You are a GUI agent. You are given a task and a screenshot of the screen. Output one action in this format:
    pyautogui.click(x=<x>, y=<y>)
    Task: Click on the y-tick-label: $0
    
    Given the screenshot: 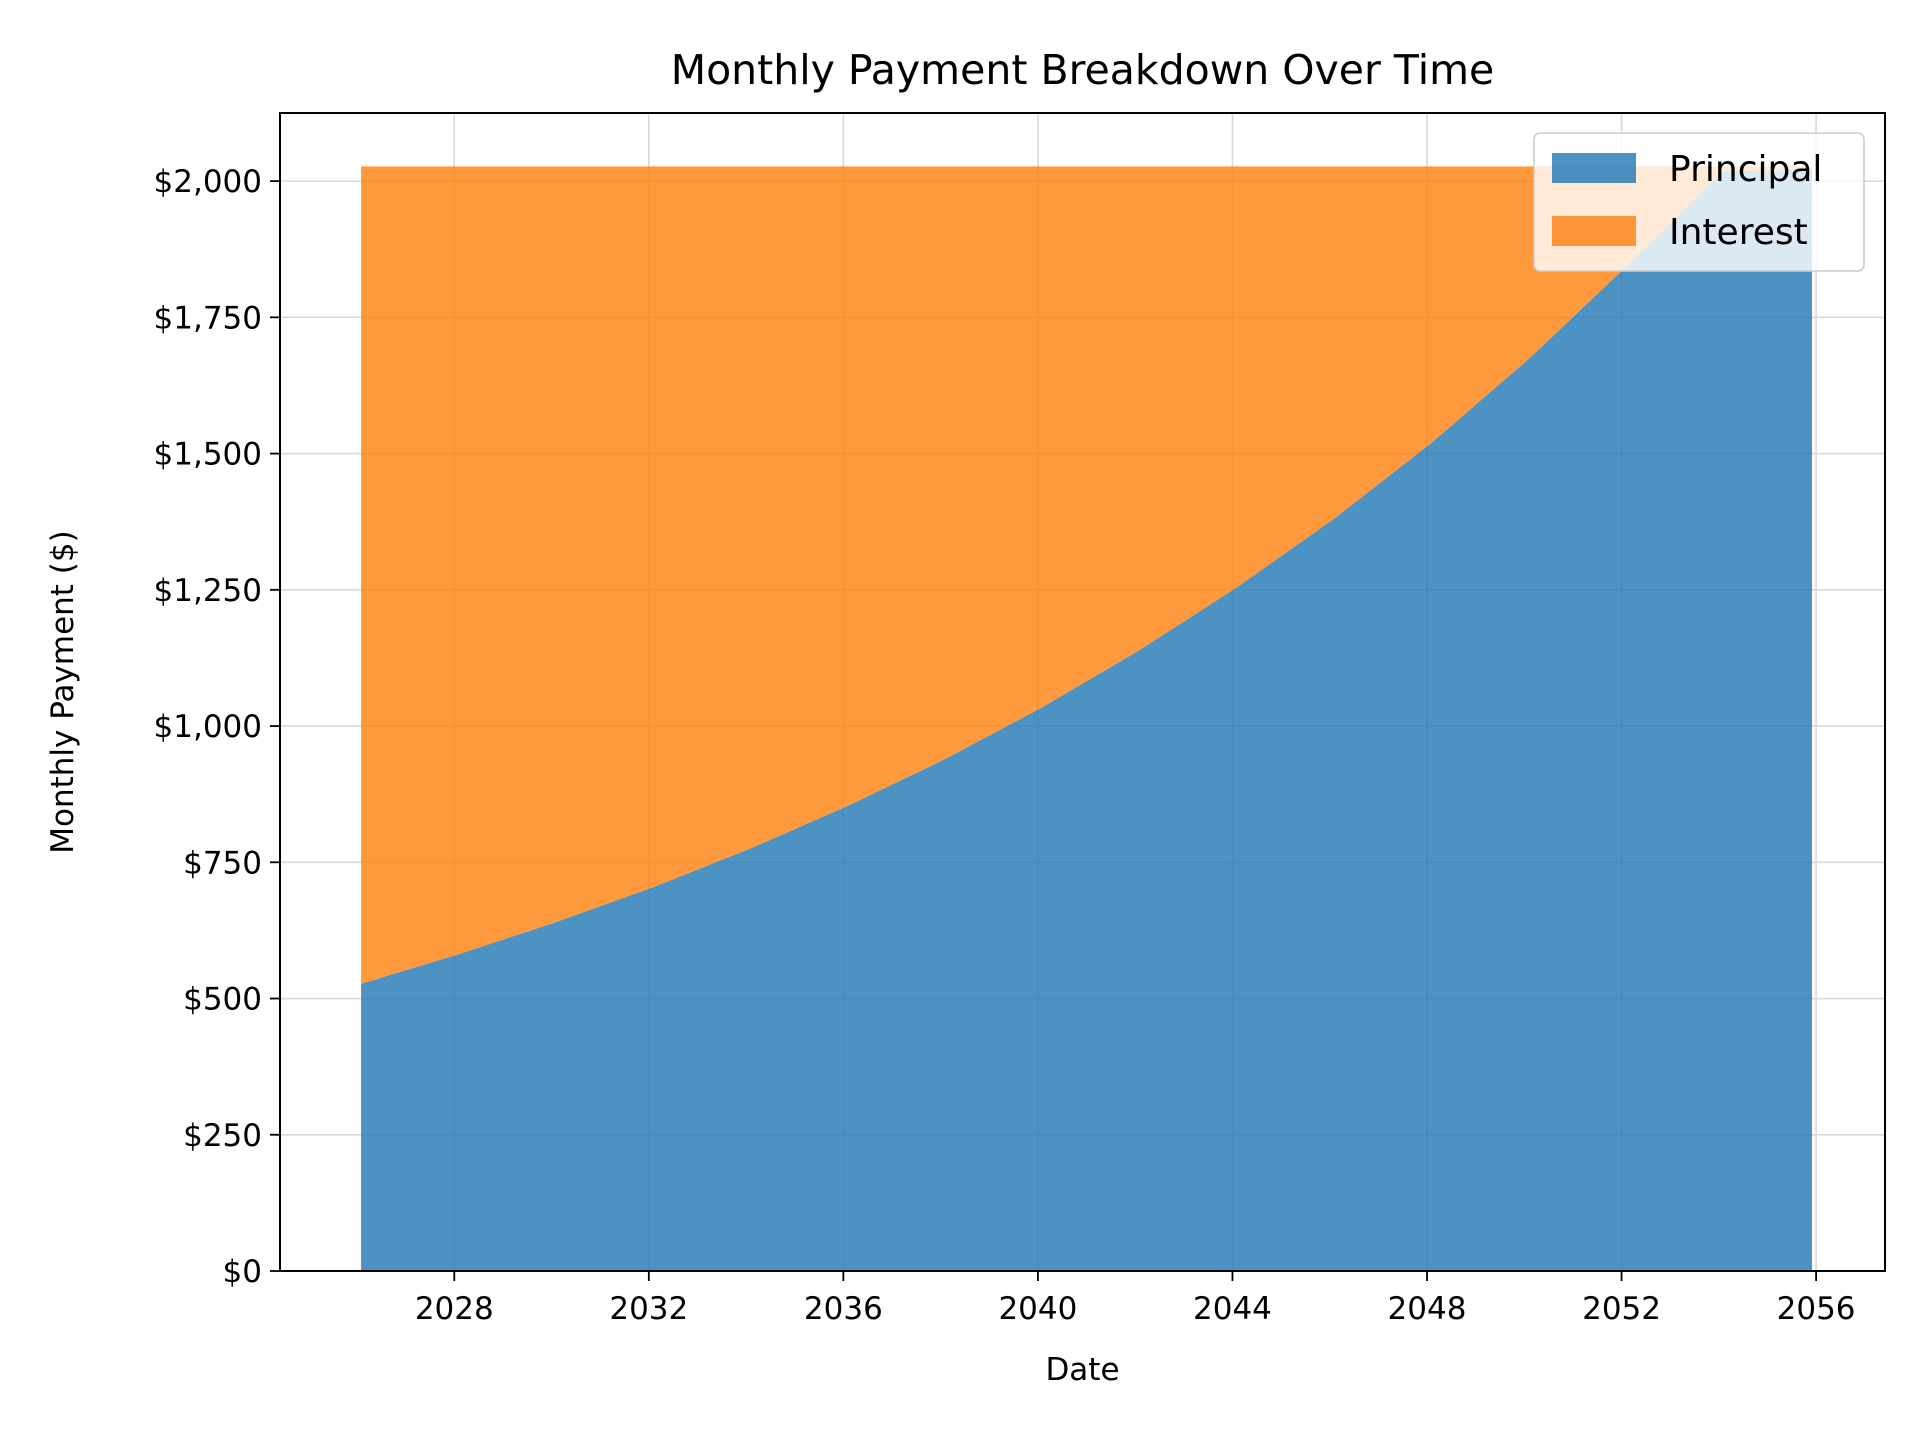 What is the action you would take?
    pyautogui.click(x=242, y=1272)
    